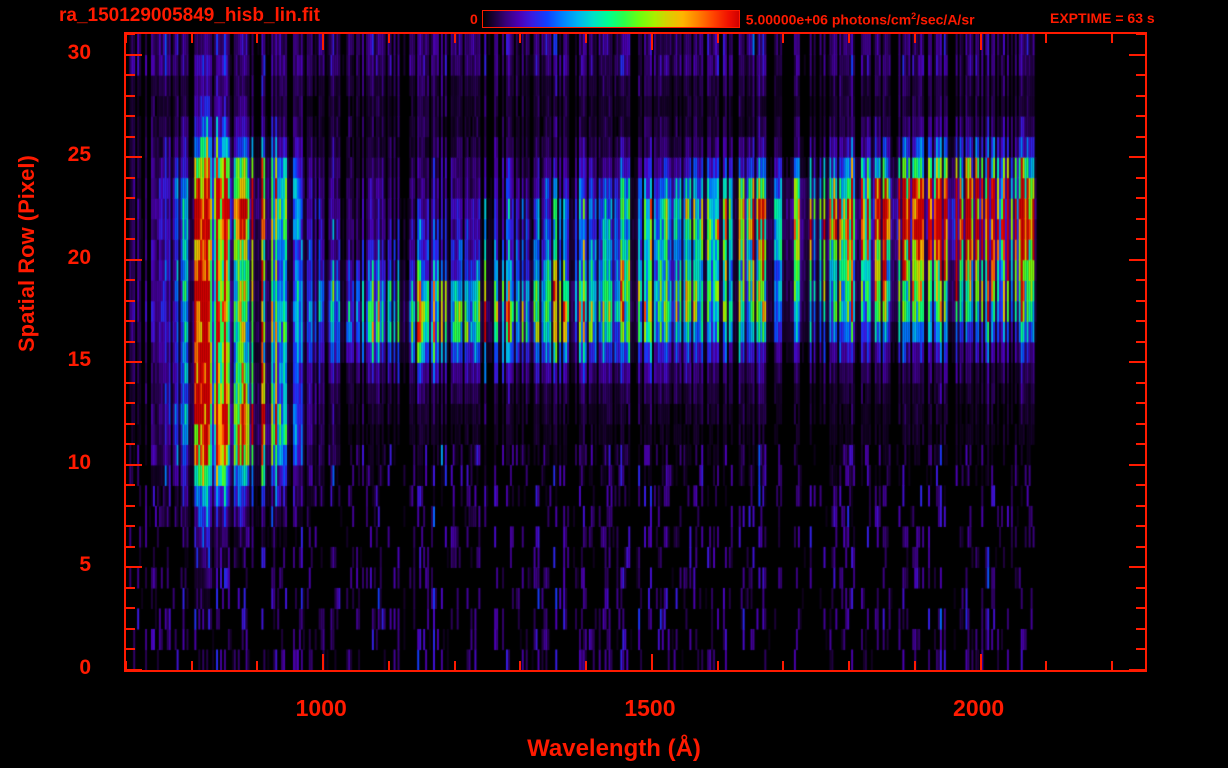 The height and width of the screenshot is (768, 1228). What do you see at coordinates (610, 19) in the screenshot?
I see `colorbar-gradient` at bounding box center [610, 19].